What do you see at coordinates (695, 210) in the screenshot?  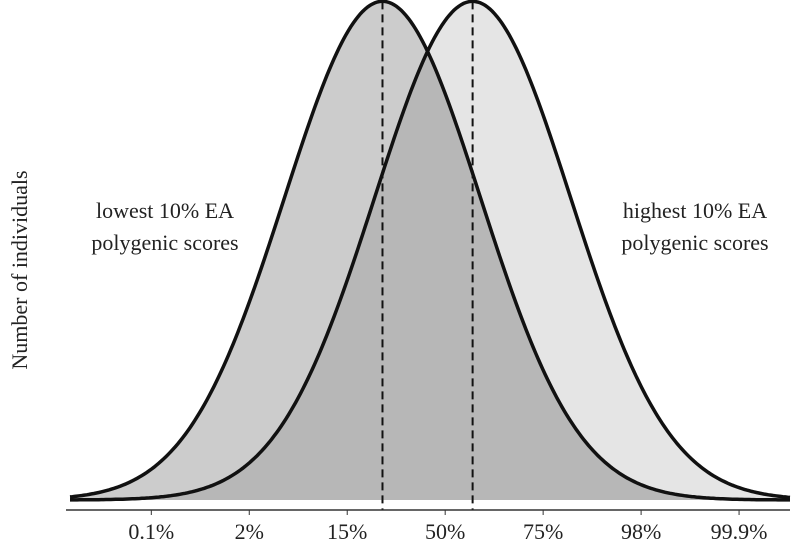 I see `annotation: highest 10% EA` at bounding box center [695, 210].